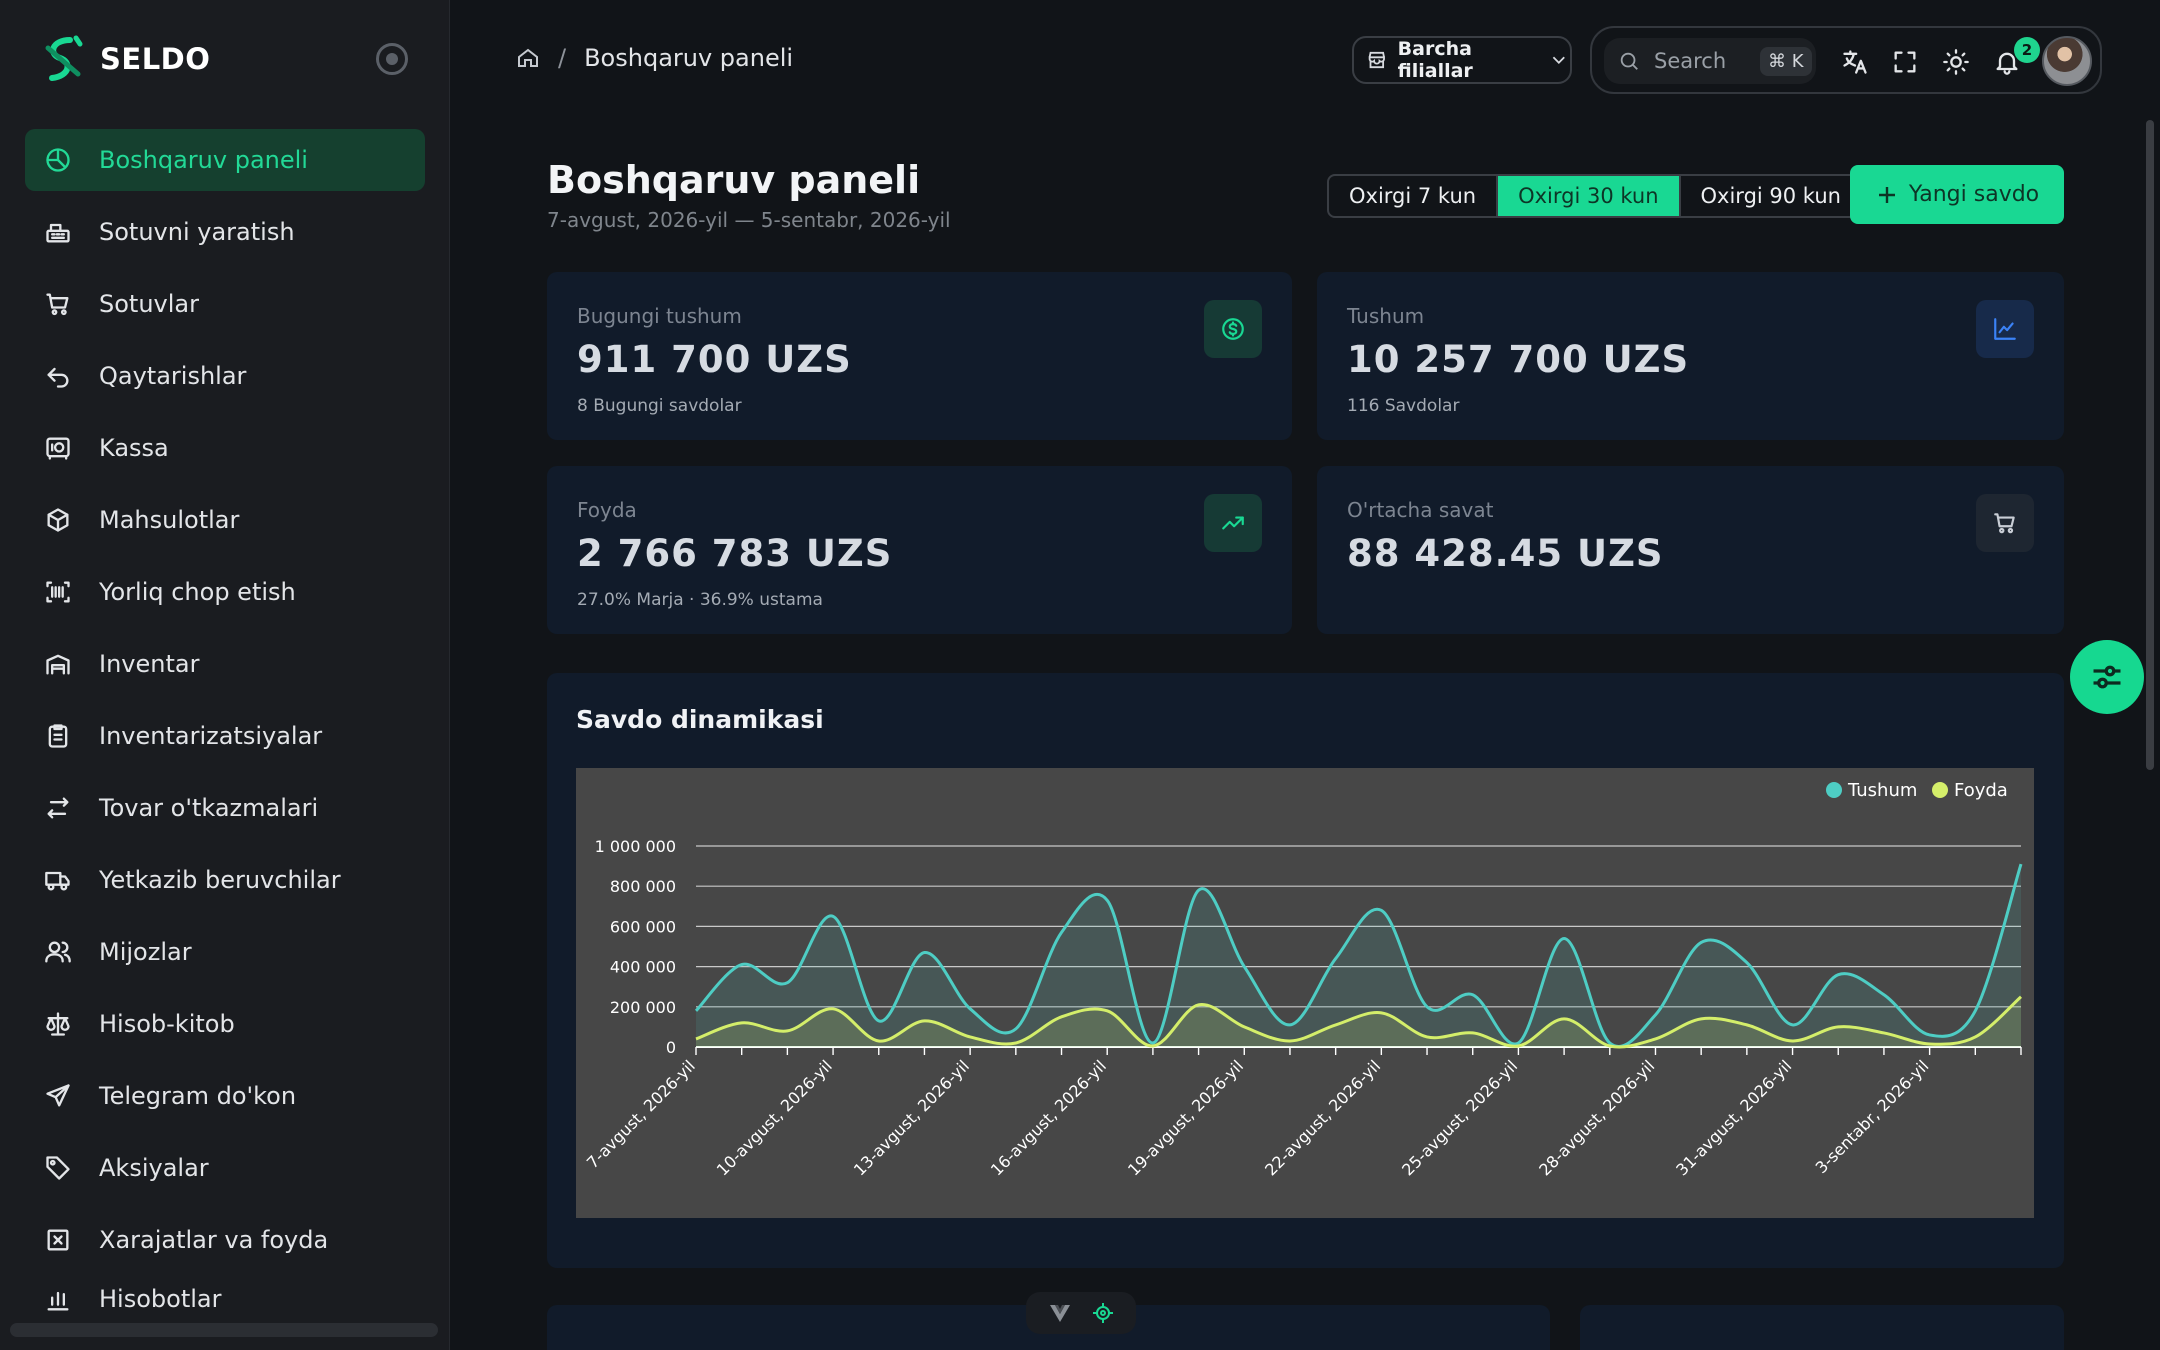 This screenshot has height=1350, width=2160. I want to click on sidebar-item-create-sale: Sotuvni yaratish, so click(225, 232).